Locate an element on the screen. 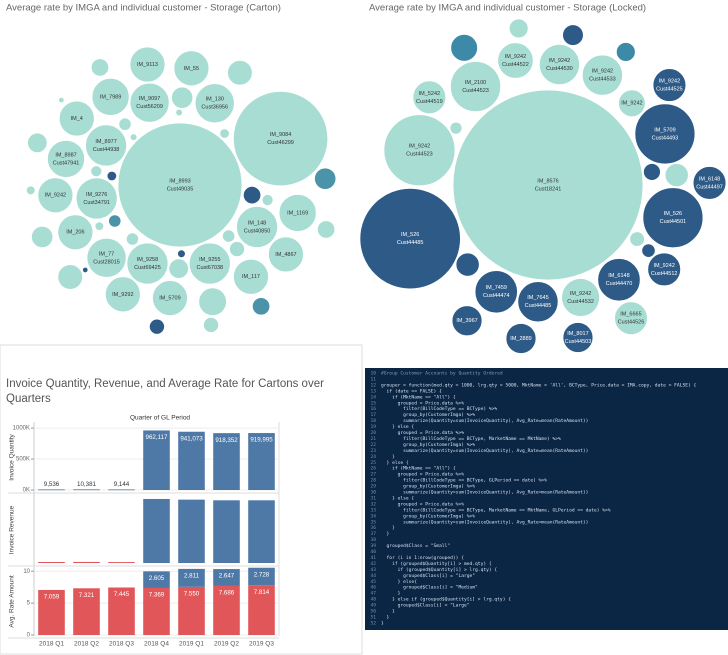 This screenshot has height=655, width=728. bubble-label: IM_117 is located at coordinates (251, 277).